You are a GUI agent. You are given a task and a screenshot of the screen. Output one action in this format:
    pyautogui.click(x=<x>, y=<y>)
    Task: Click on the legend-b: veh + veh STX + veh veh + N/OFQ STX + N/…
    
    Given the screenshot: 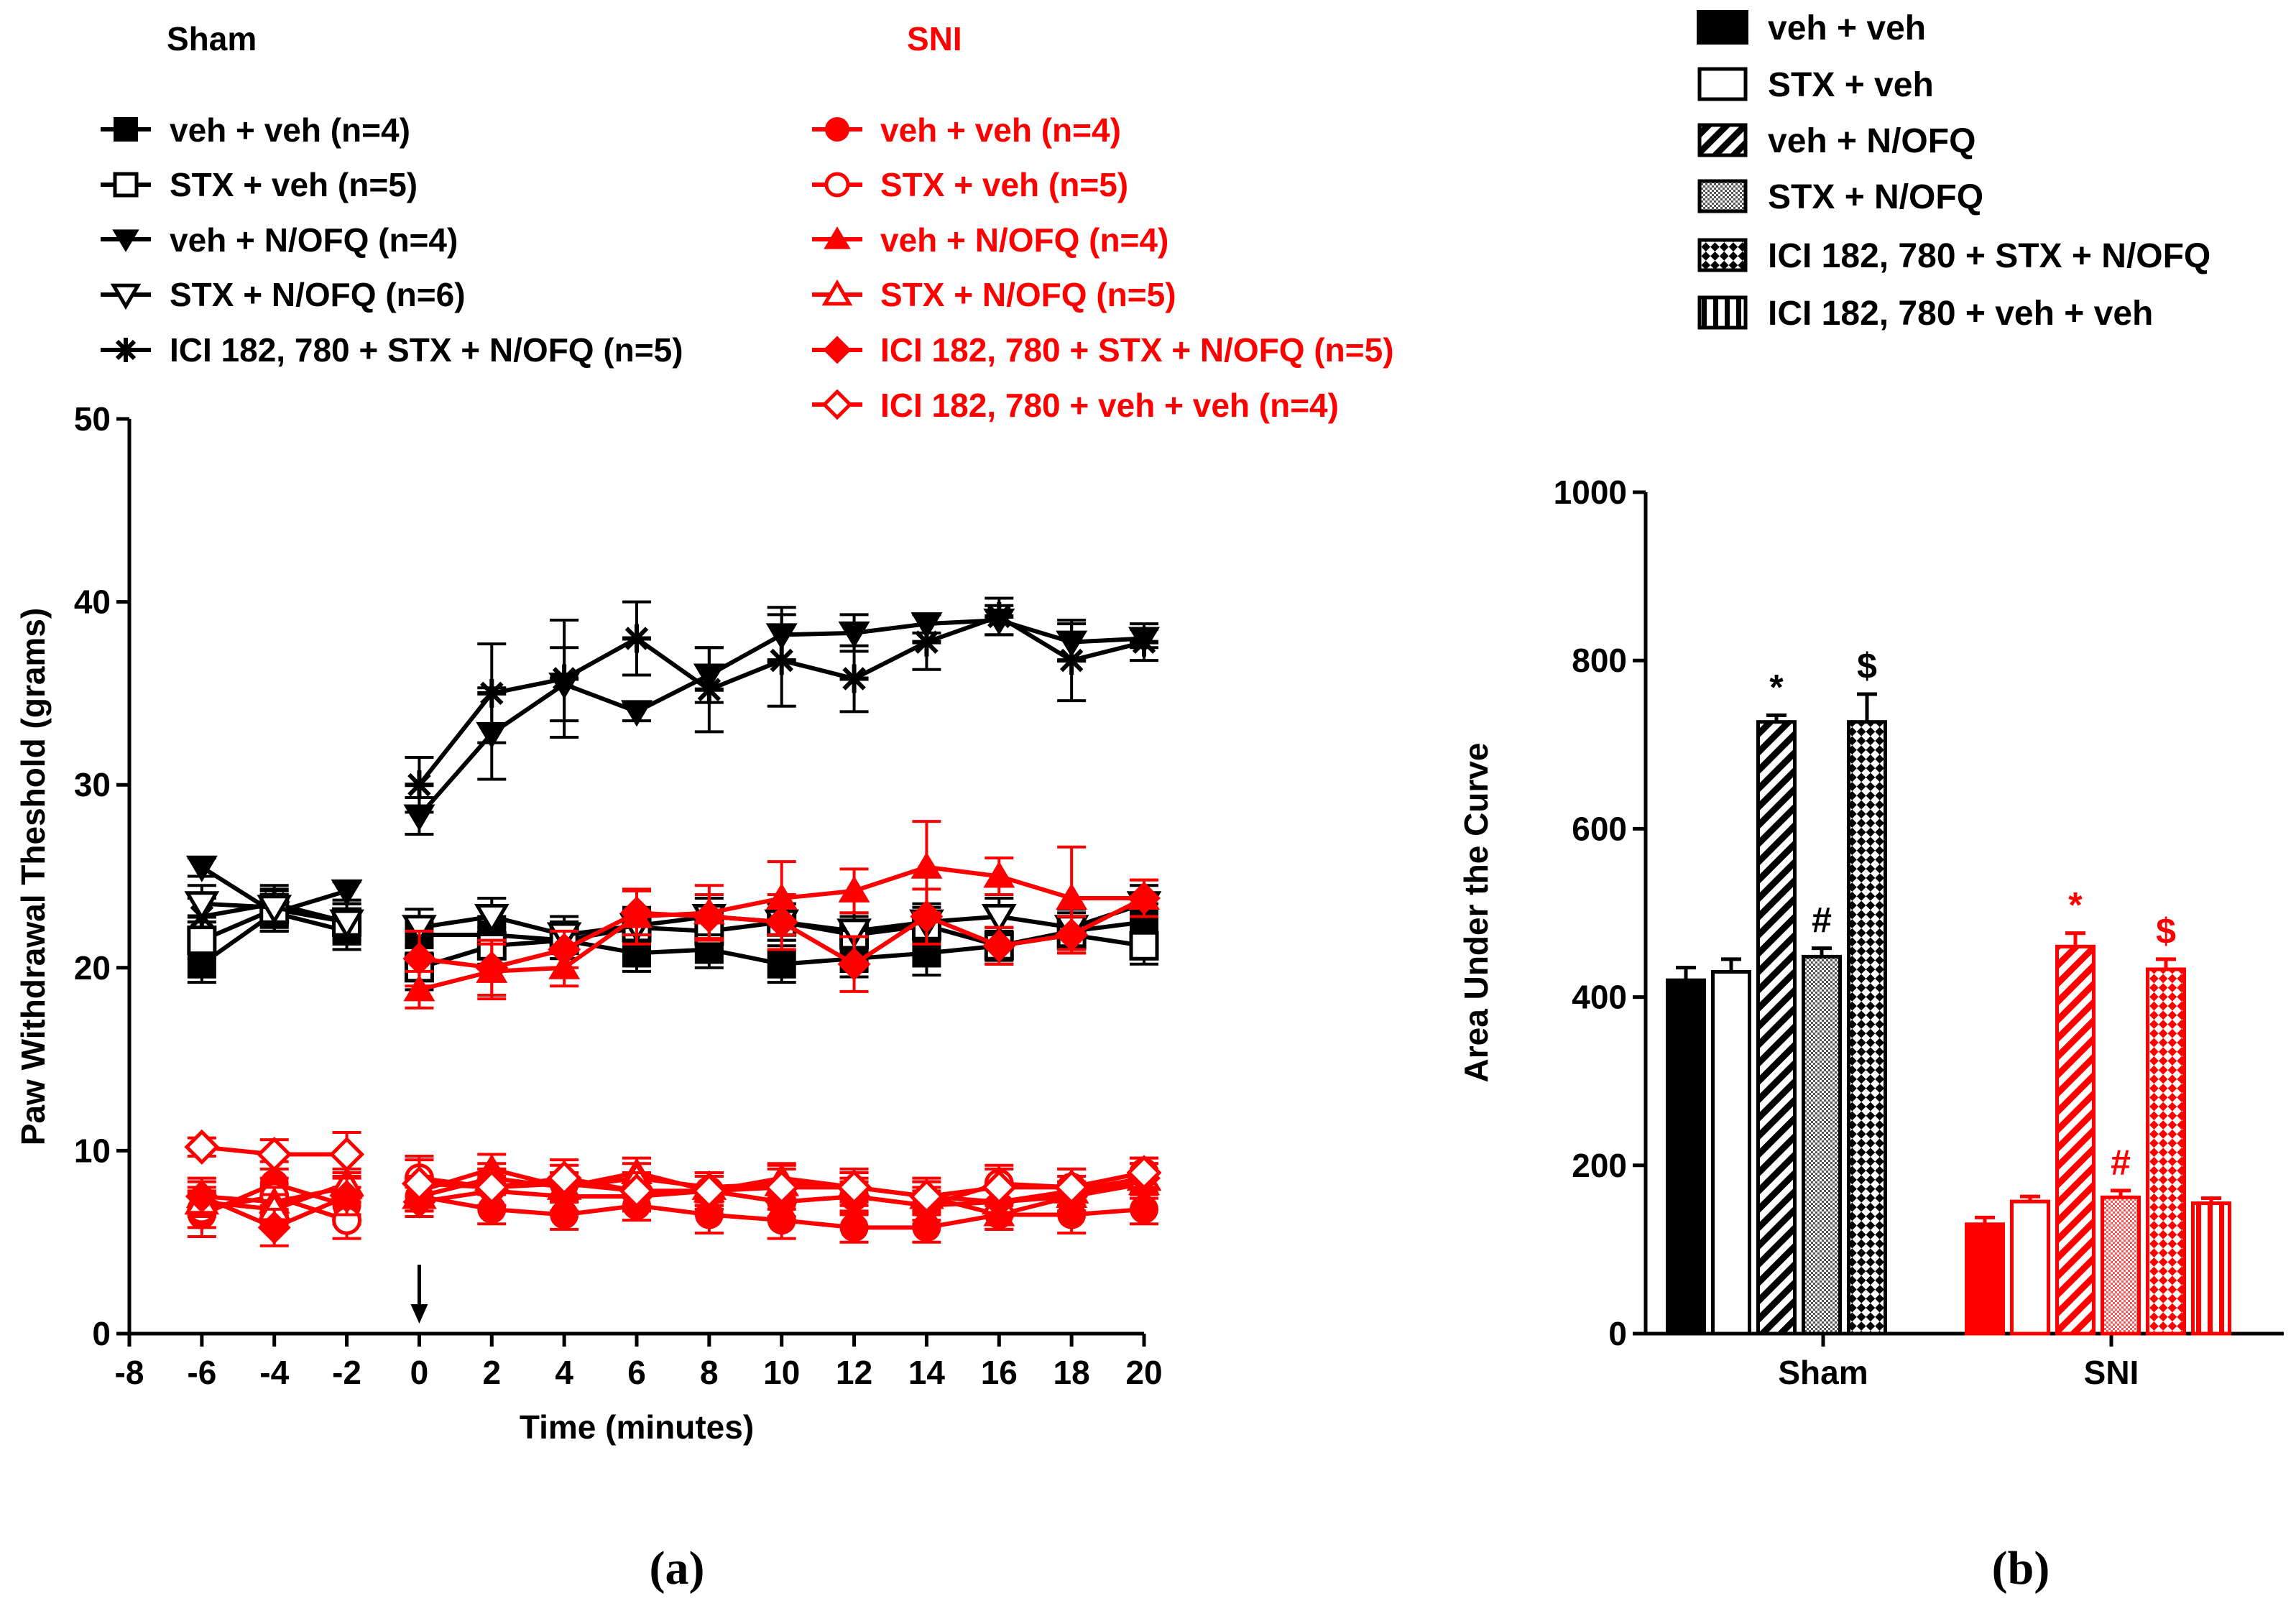 What is the action you would take?
    pyautogui.click(x=1953, y=171)
    